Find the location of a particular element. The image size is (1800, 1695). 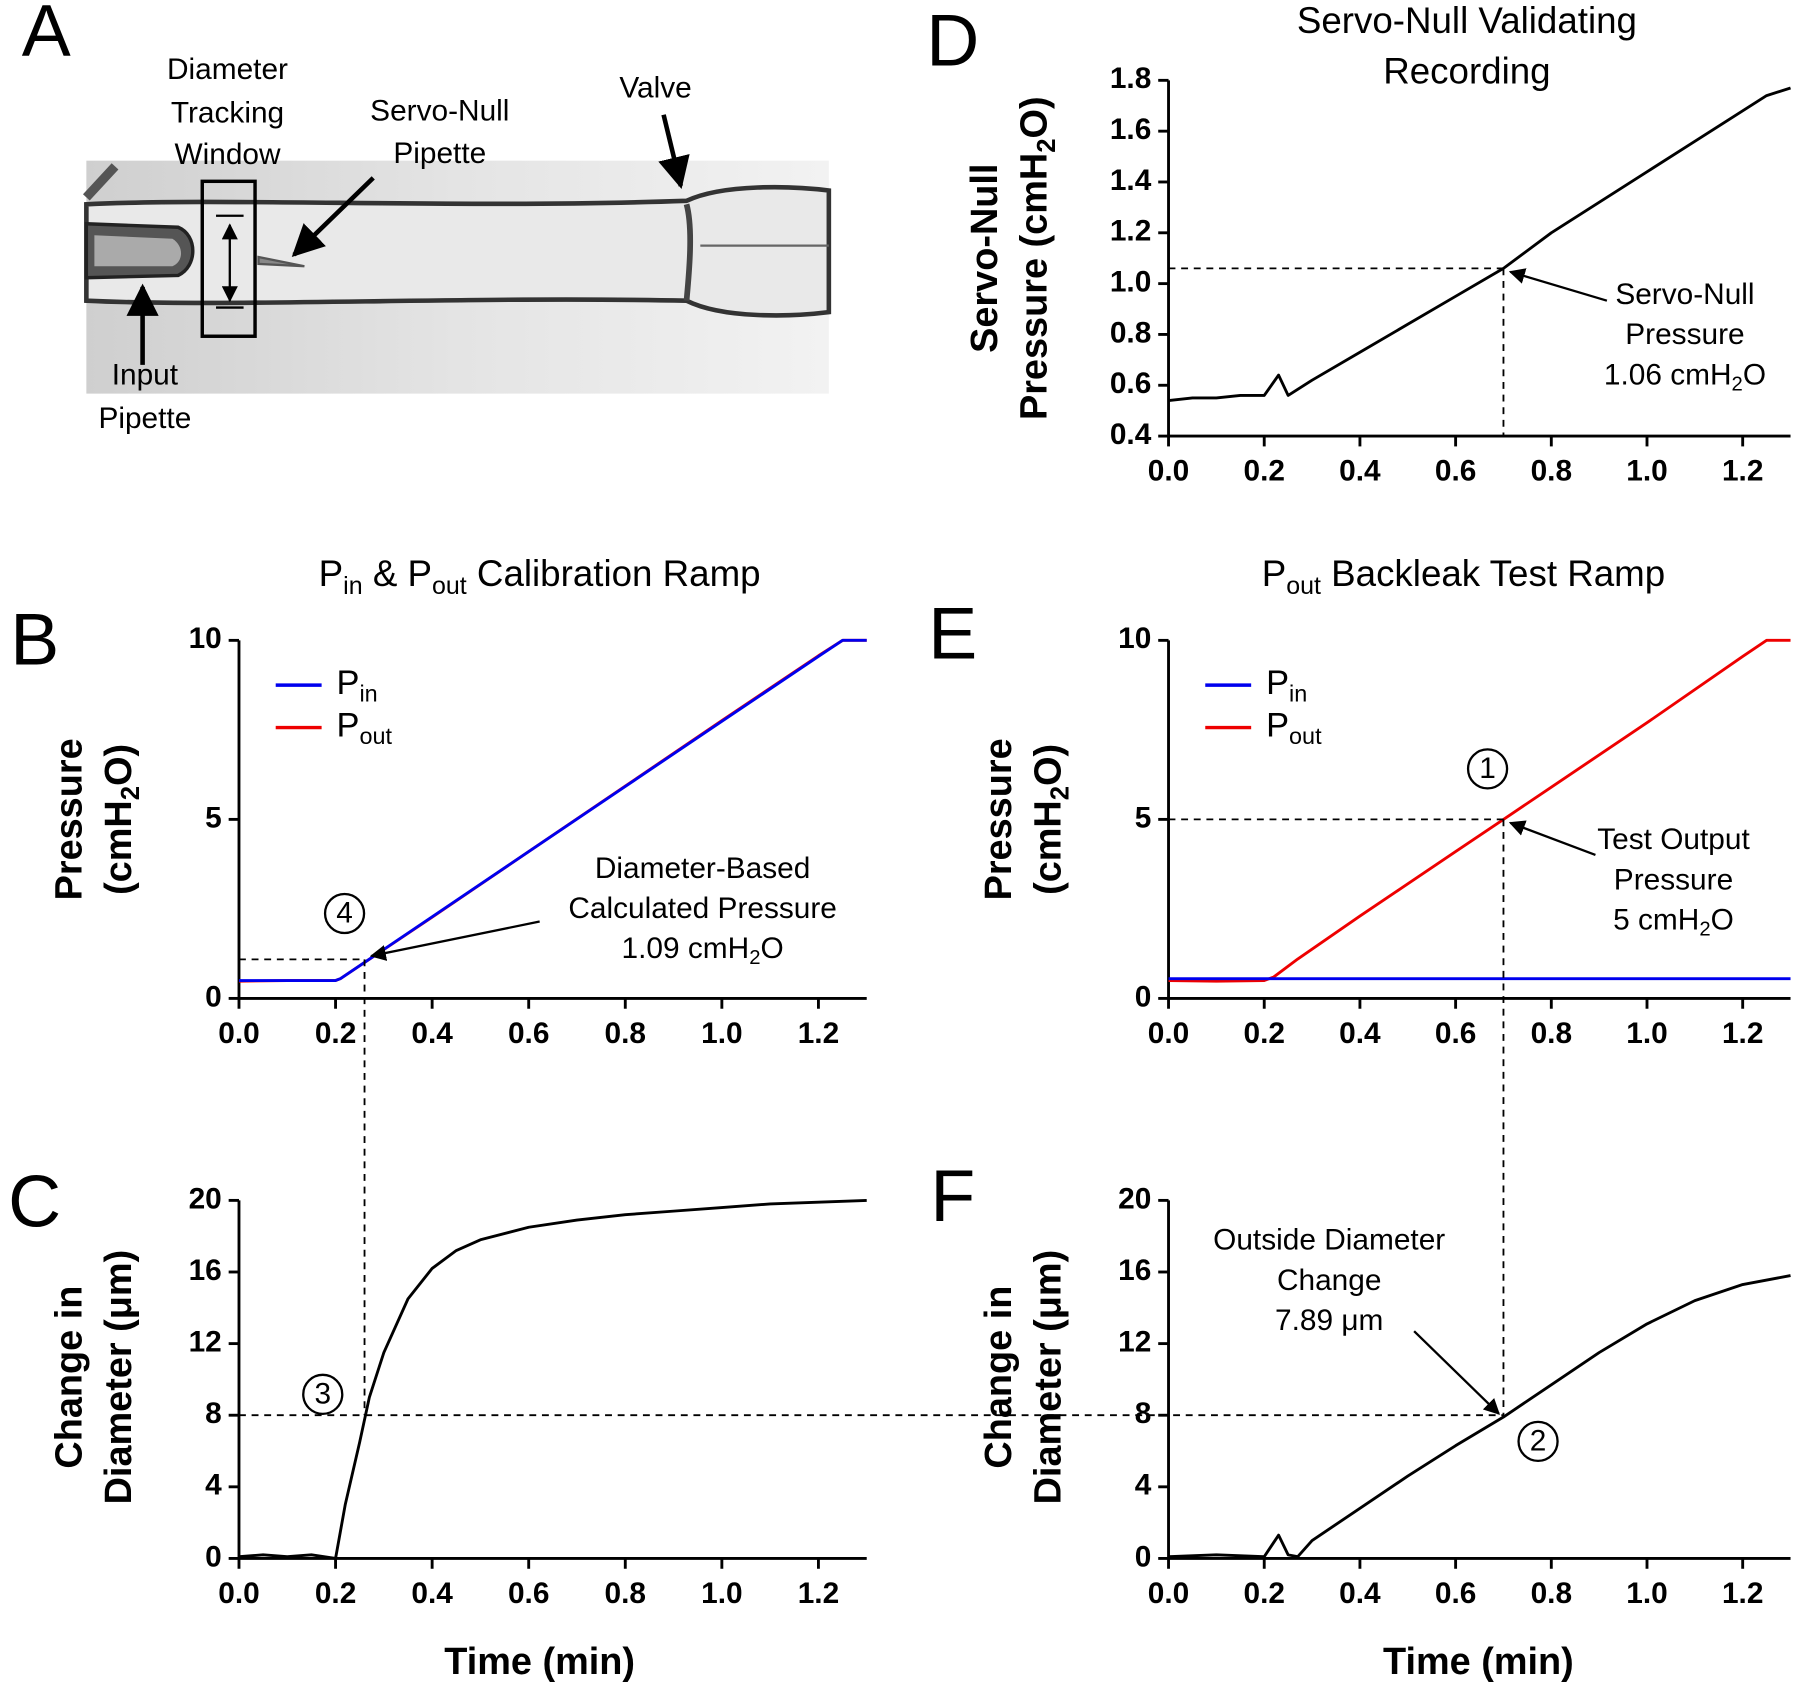

text-part: Diameter-Based is located at coordinates (703, 868).